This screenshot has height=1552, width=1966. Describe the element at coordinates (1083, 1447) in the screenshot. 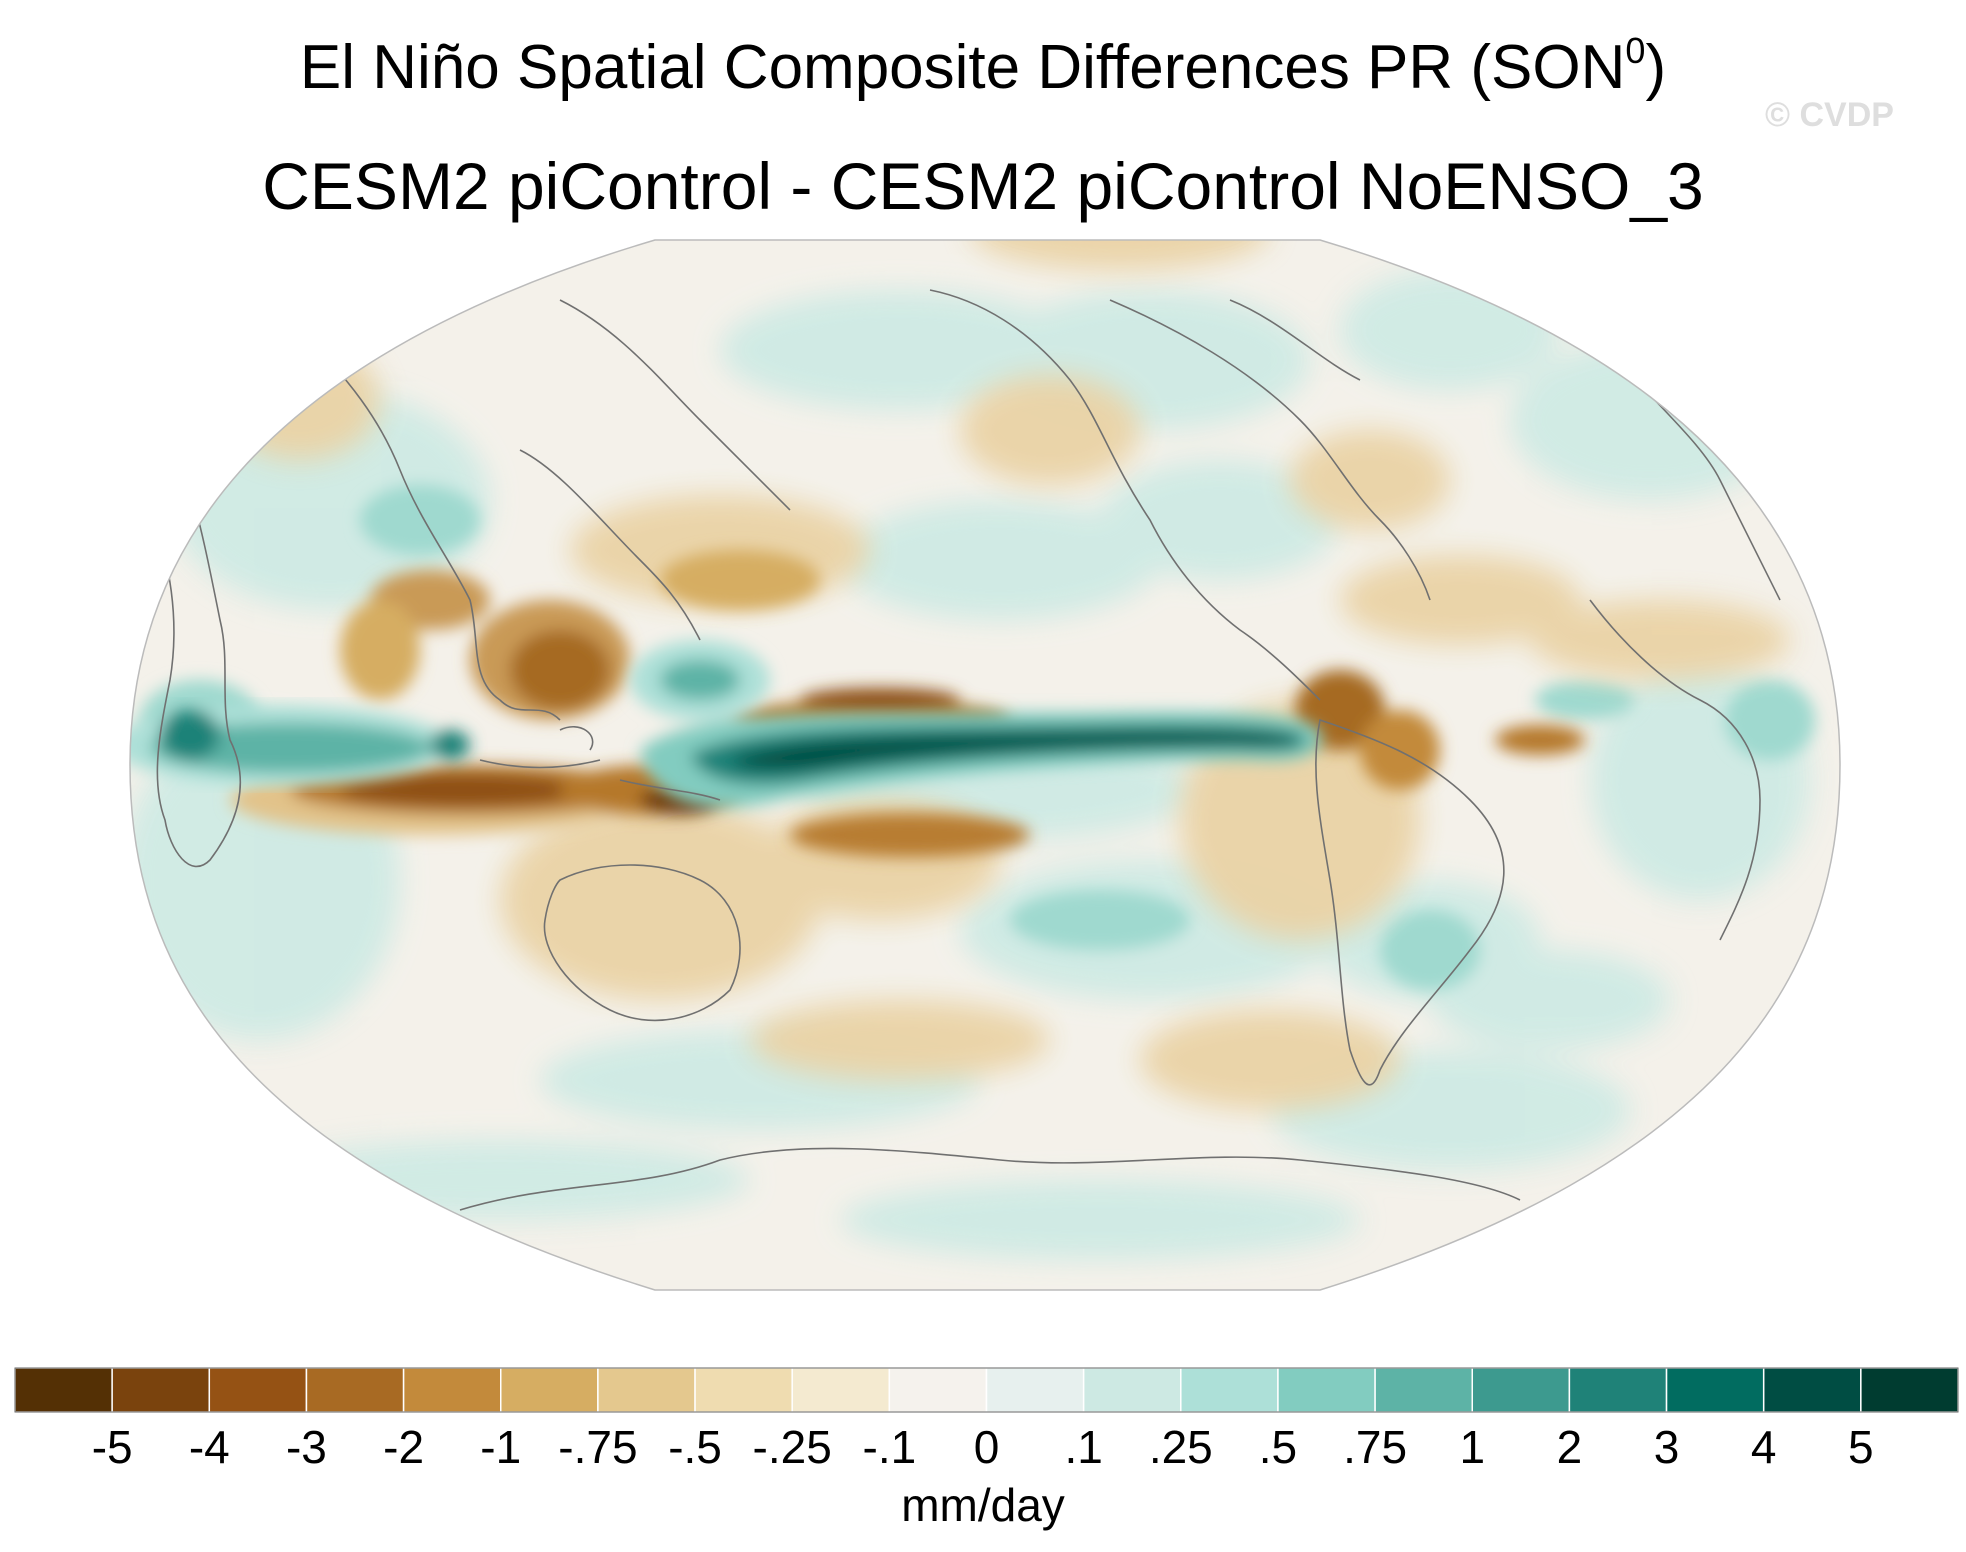

I see `colorbar-tick-label: .1` at that location.